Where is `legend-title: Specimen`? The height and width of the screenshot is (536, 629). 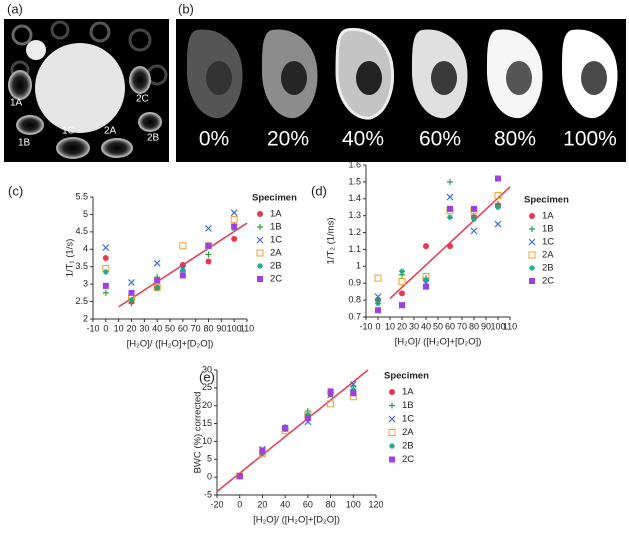 legend-title: Specimen is located at coordinates (274, 198).